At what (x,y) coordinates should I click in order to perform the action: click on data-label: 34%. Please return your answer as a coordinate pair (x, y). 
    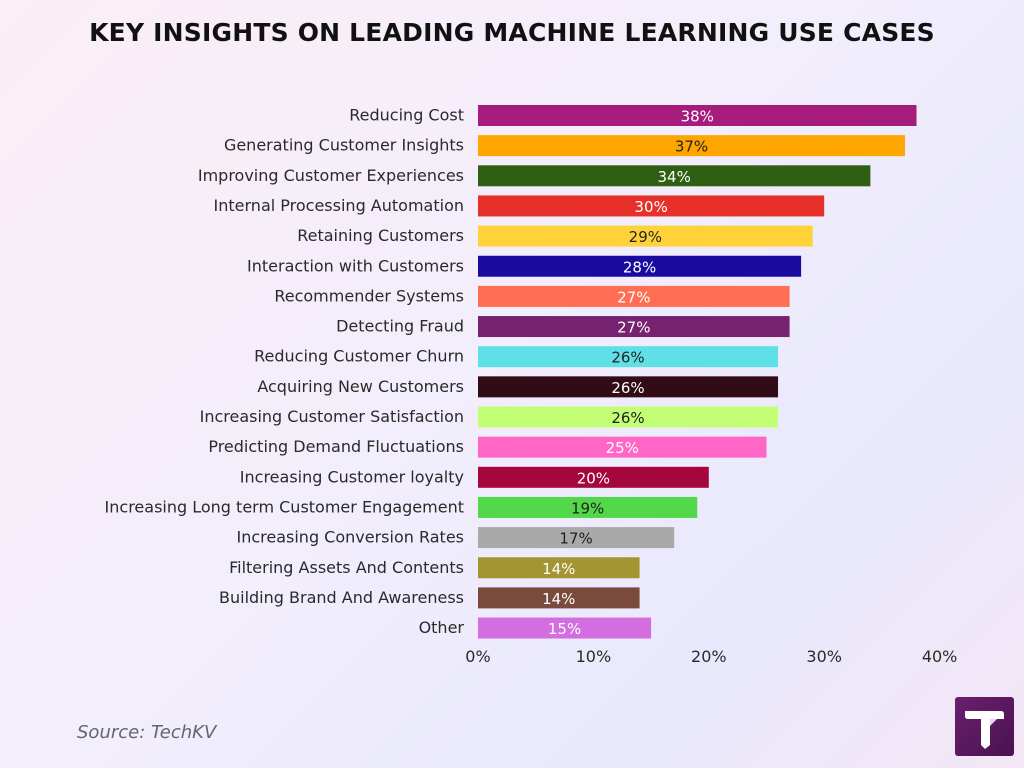
    Looking at the image, I should click on (674, 177).